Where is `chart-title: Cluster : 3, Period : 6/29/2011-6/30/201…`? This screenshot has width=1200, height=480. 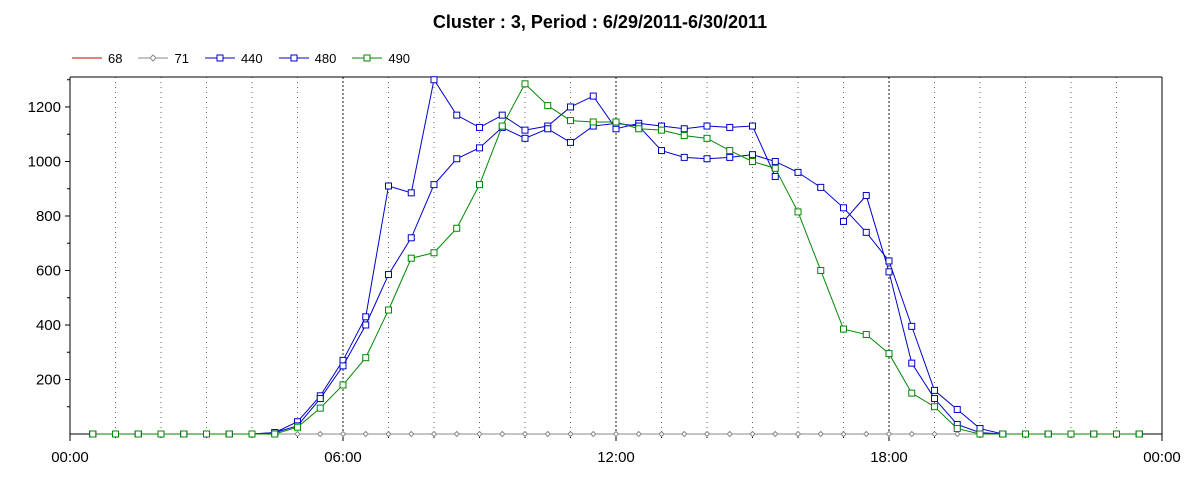 chart-title: Cluster : 3, Period : 6/29/2011-6/30/201… is located at coordinates (600, 22).